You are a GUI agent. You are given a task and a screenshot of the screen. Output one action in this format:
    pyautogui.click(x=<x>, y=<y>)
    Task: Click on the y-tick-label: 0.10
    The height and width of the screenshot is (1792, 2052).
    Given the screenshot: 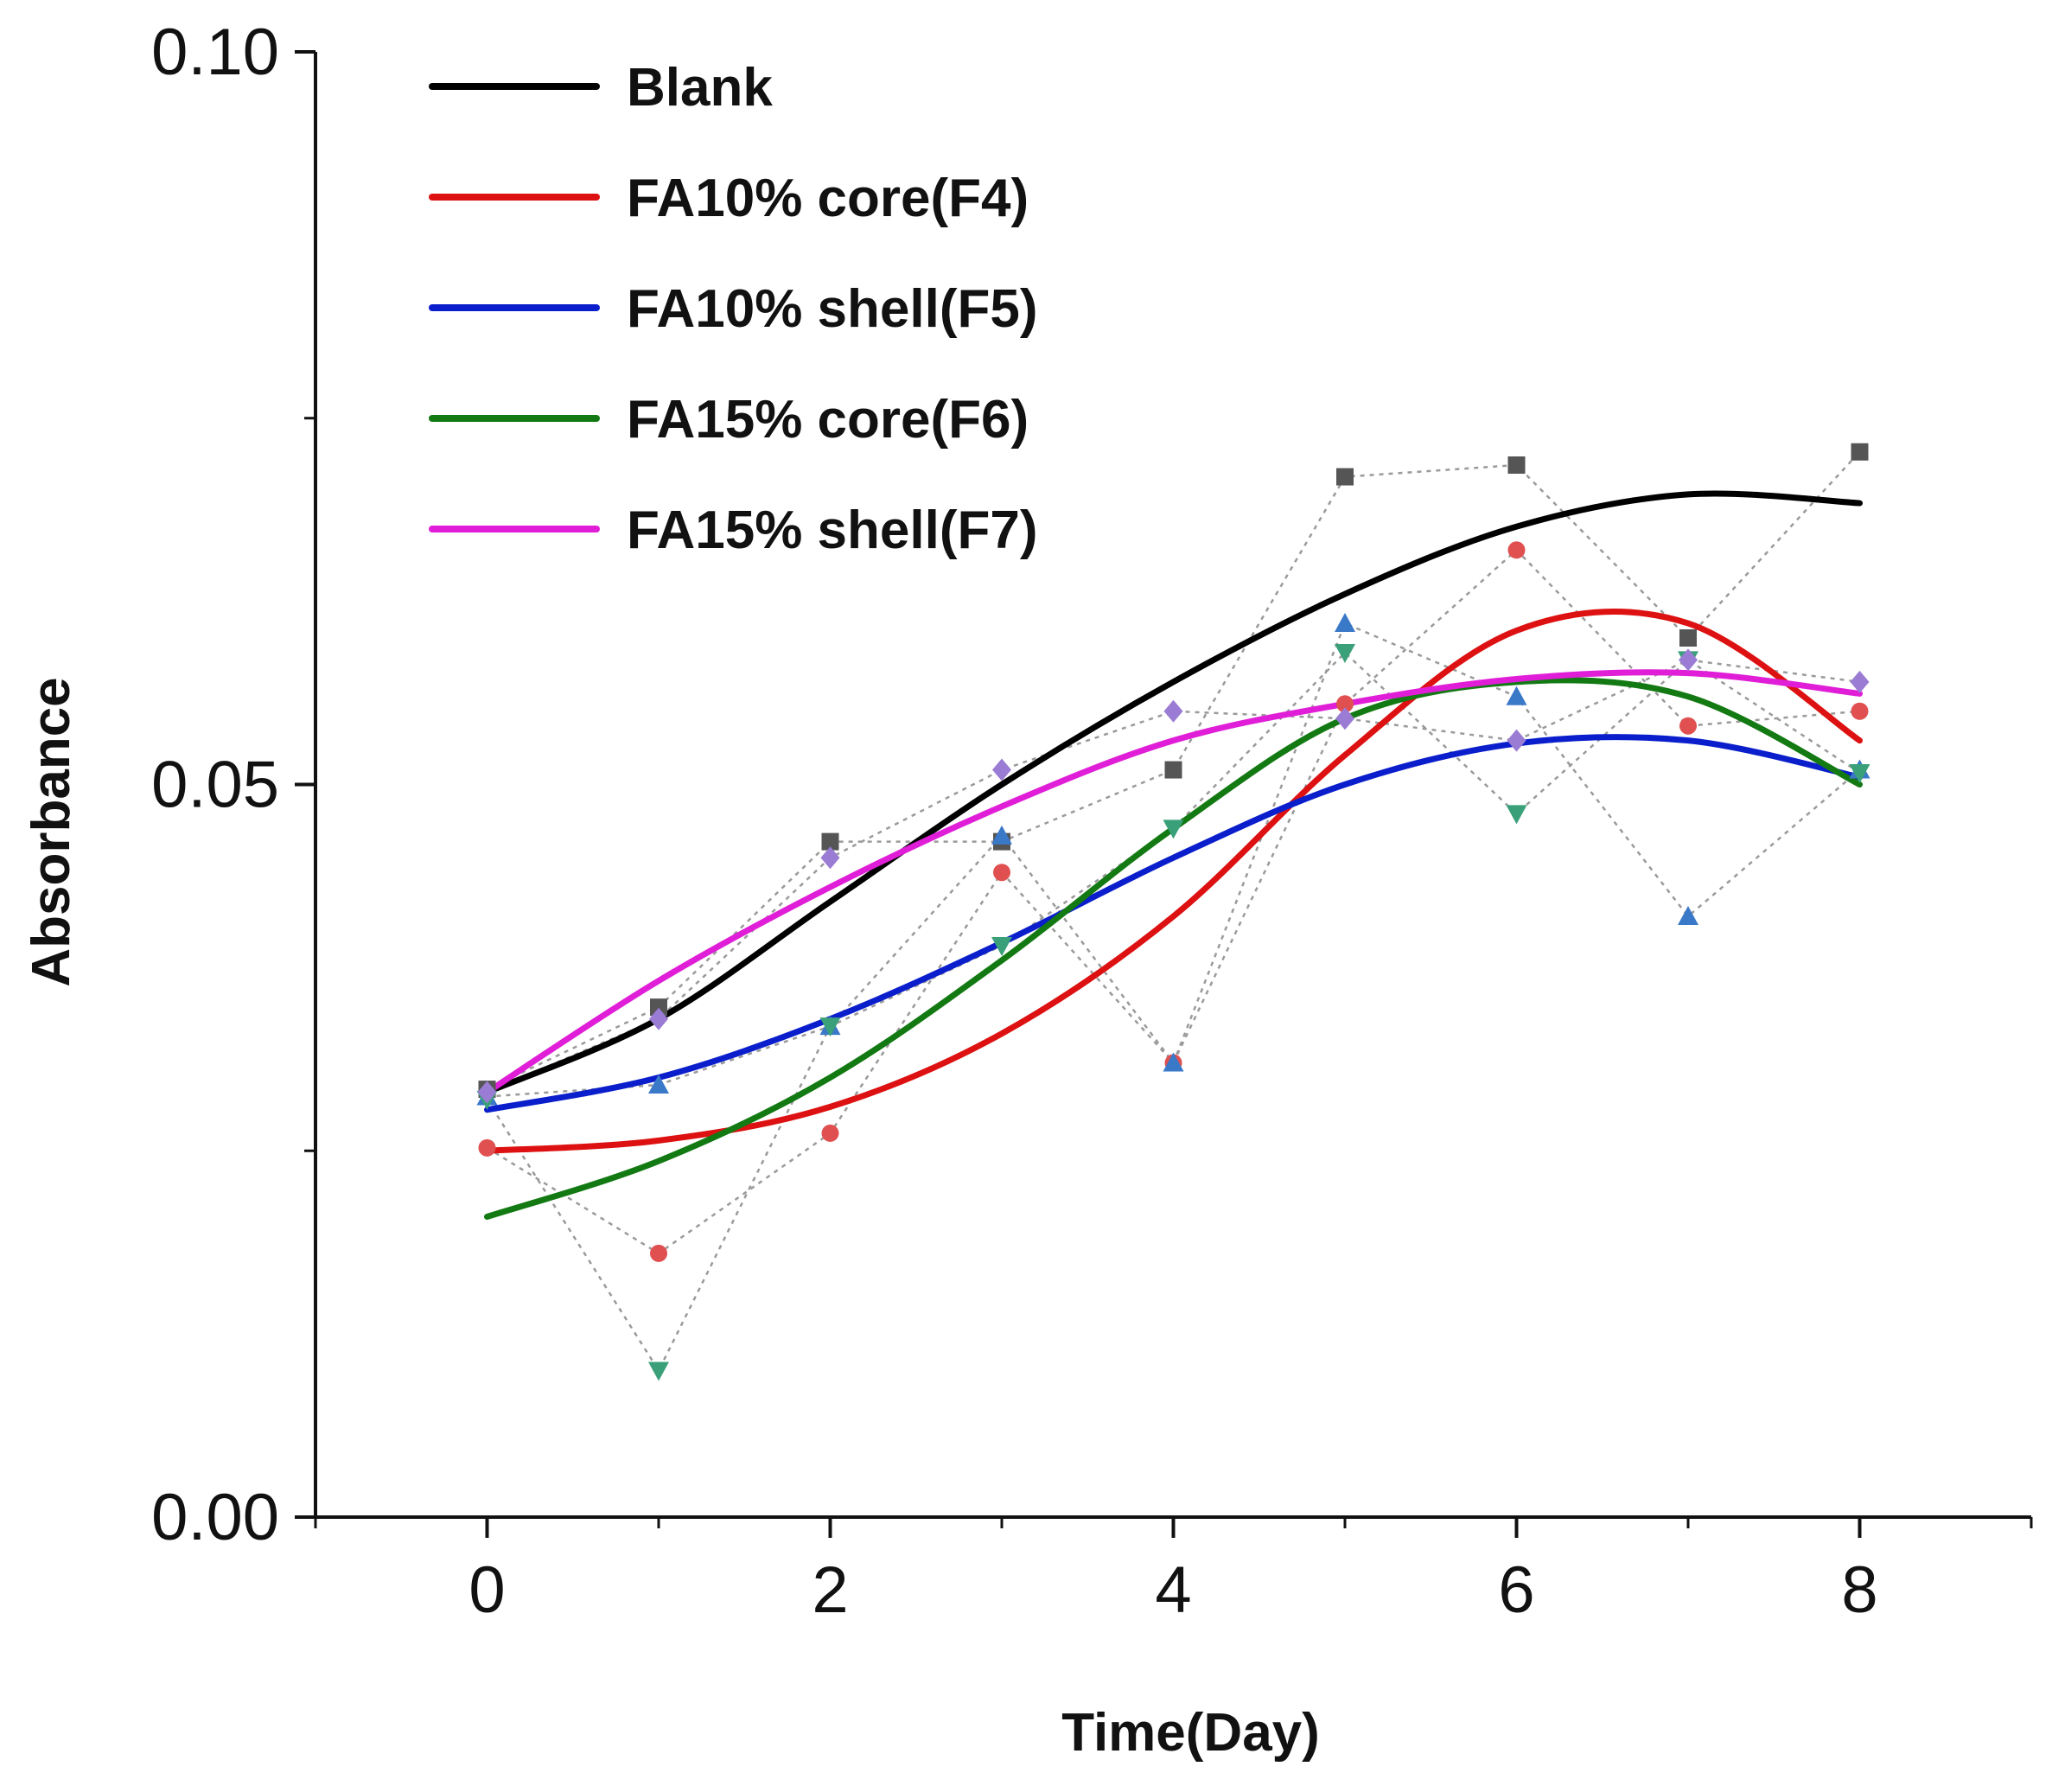 What is the action you would take?
    pyautogui.click(x=215, y=53)
    